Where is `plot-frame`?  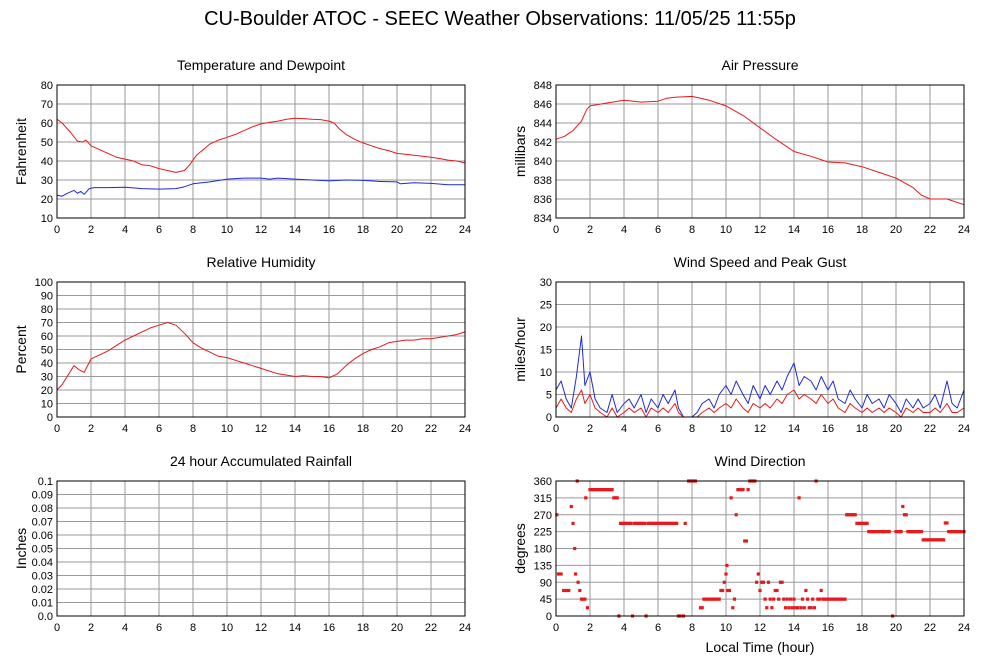
plot-frame is located at coordinates (760, 548).